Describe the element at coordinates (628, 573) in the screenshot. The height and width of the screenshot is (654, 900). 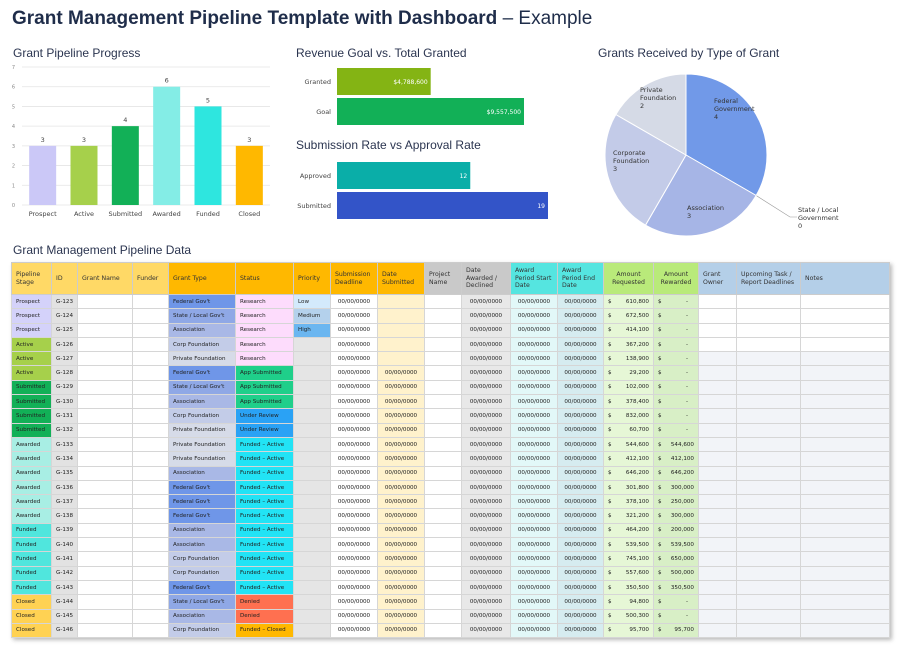
I see `amount-requested-cell: $557,600` at that location.